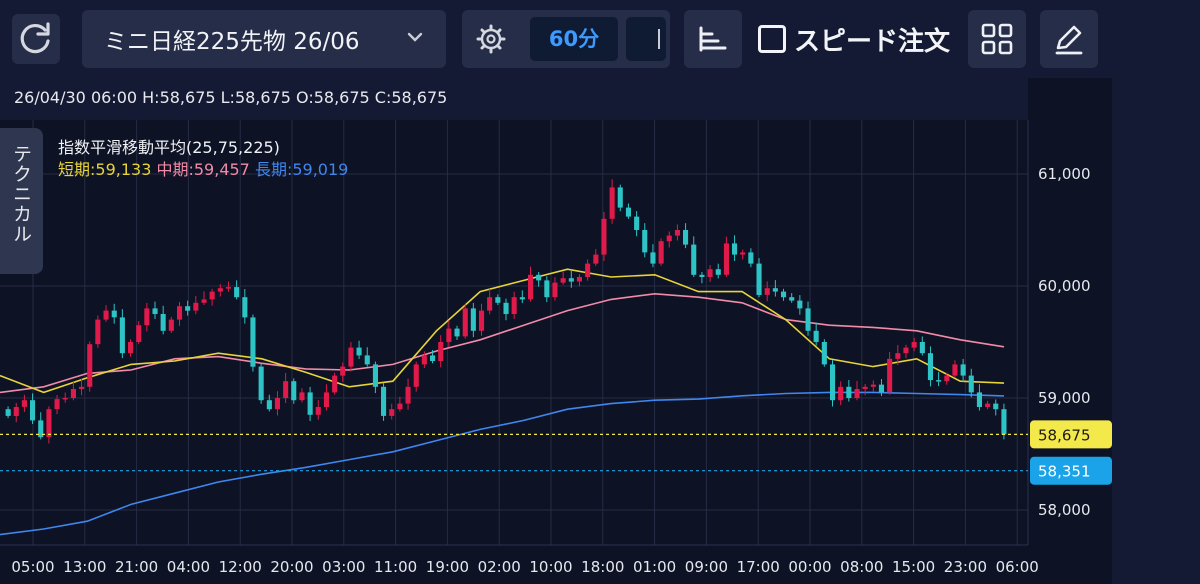  I want to click on checkbox-icon, so click(772, 39).